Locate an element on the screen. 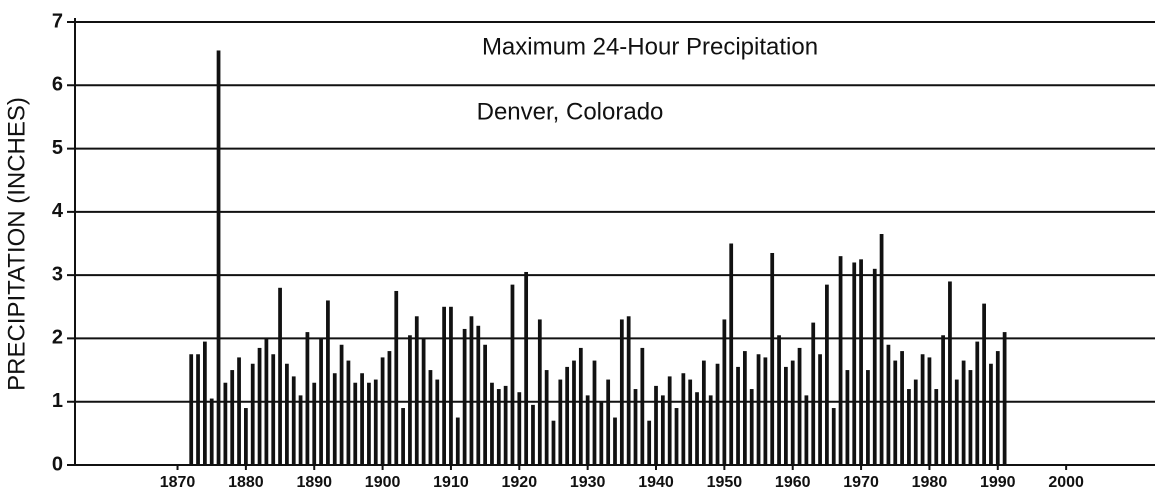 The width and height of the screenshot is (1159, 494). x-tick-label: 1900 is located at coordinates (383, 482).